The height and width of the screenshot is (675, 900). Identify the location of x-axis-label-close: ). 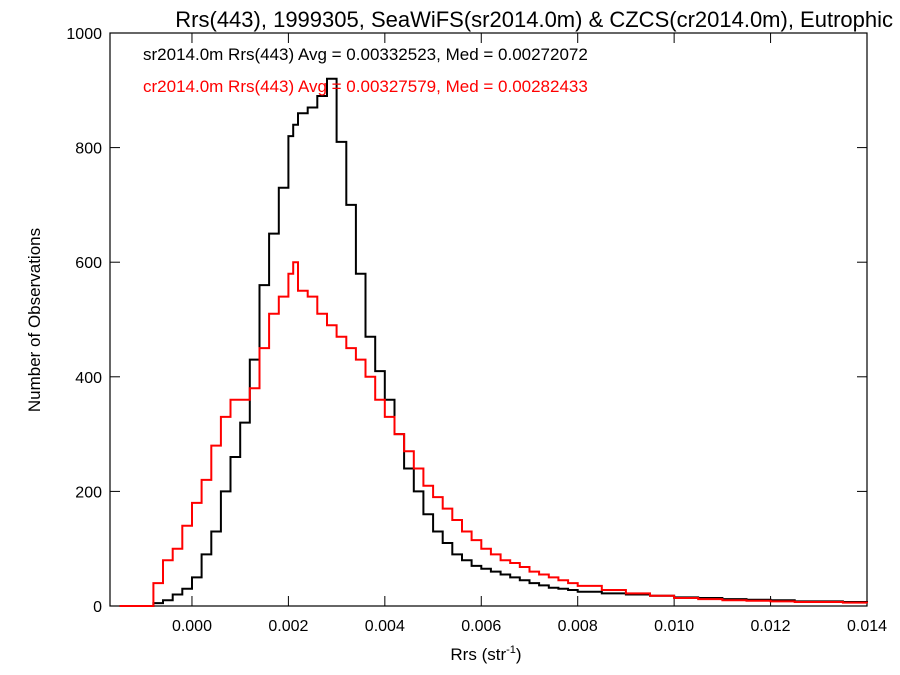
(519, 654).